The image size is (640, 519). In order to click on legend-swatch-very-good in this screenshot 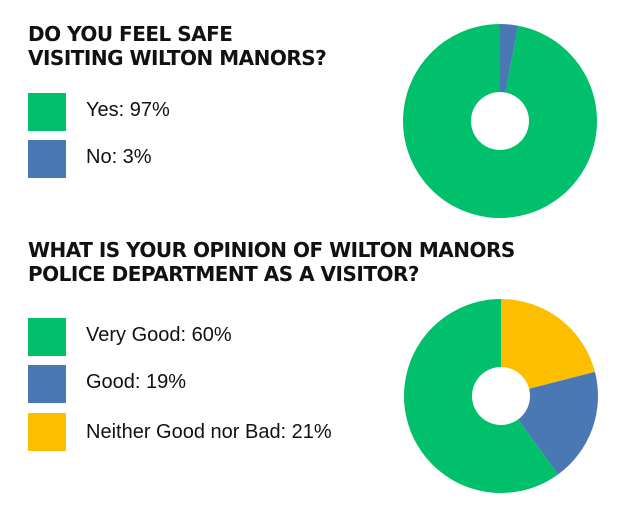, I will do `click(47, 337)`.